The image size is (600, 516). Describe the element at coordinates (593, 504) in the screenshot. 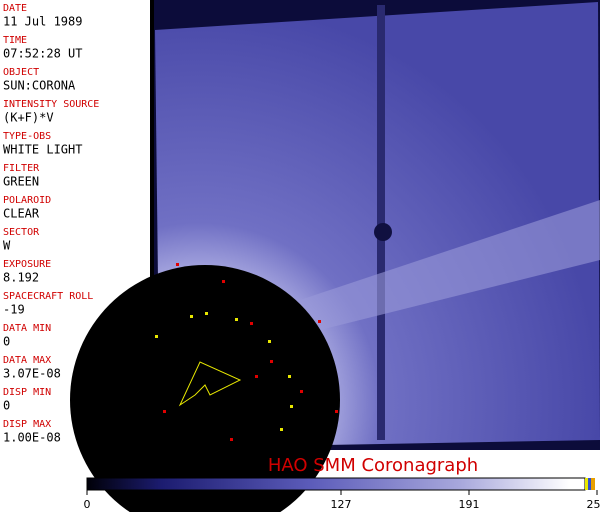

I see `colorbar-tick-label: 255` at that location.